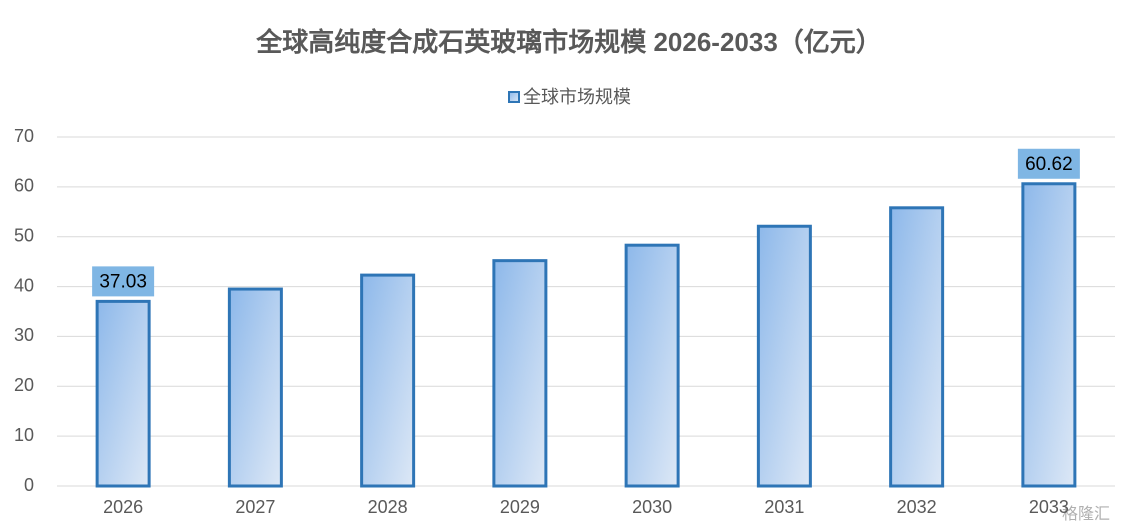  I want to click on x-tick-label: 2029, so click(520, 507).